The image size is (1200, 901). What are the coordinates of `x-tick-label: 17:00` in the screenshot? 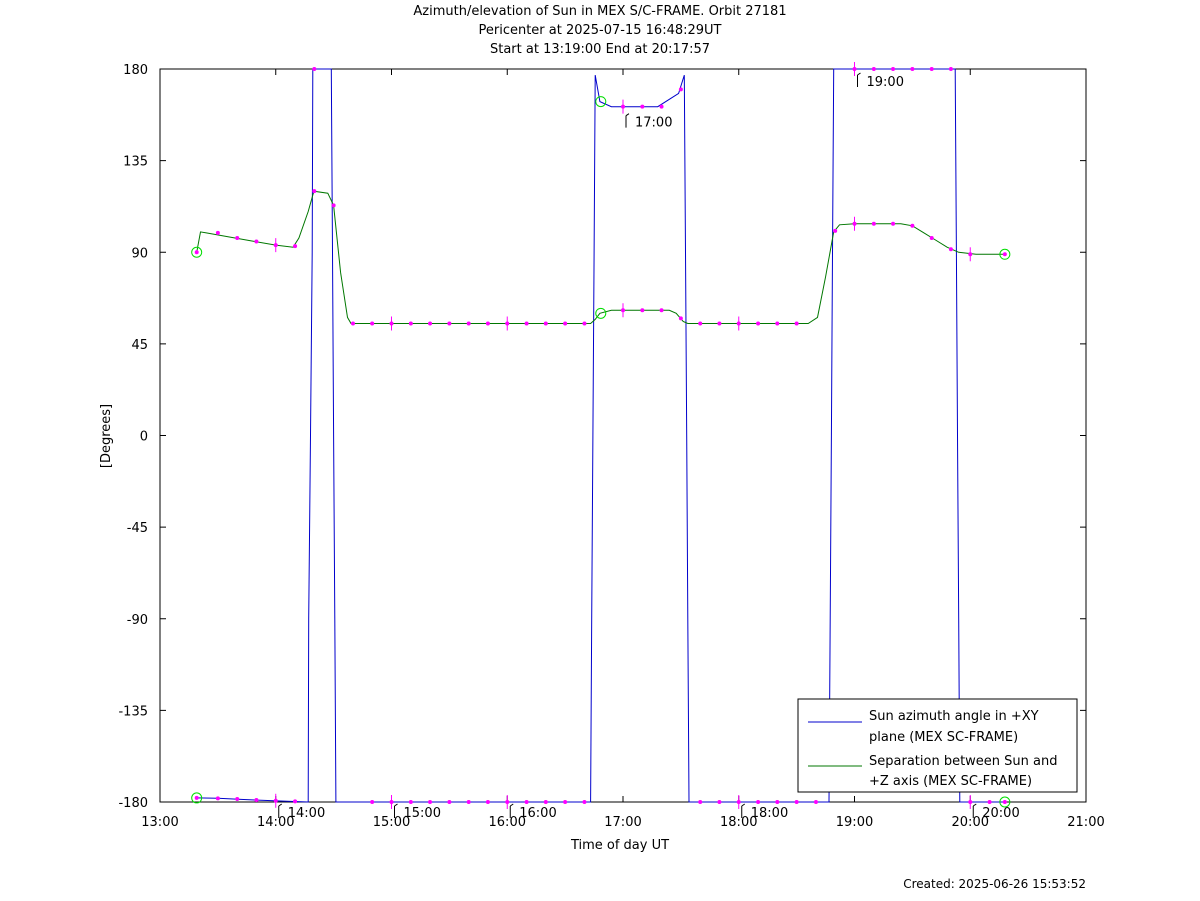 It's located at (622, 822).